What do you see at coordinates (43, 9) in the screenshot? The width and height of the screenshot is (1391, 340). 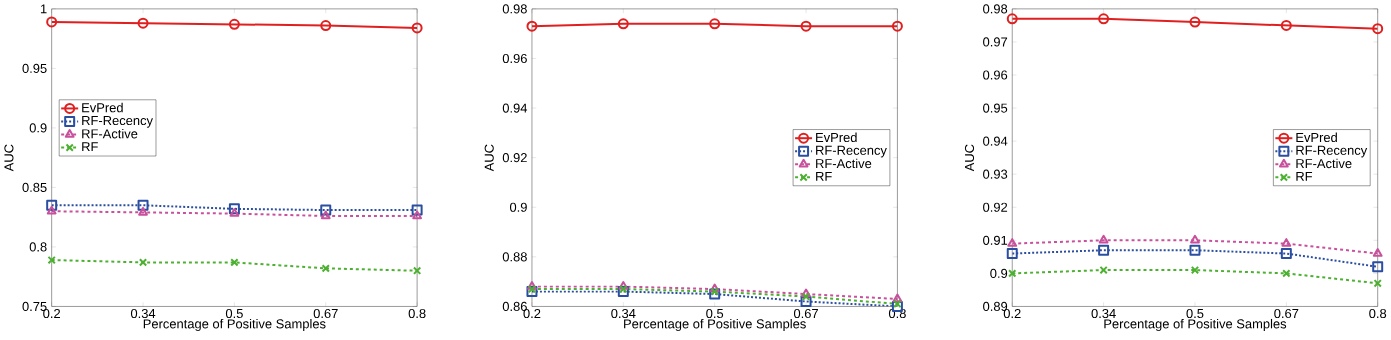 I see `y-tick-label: 1` at bounding box center [43, 9].